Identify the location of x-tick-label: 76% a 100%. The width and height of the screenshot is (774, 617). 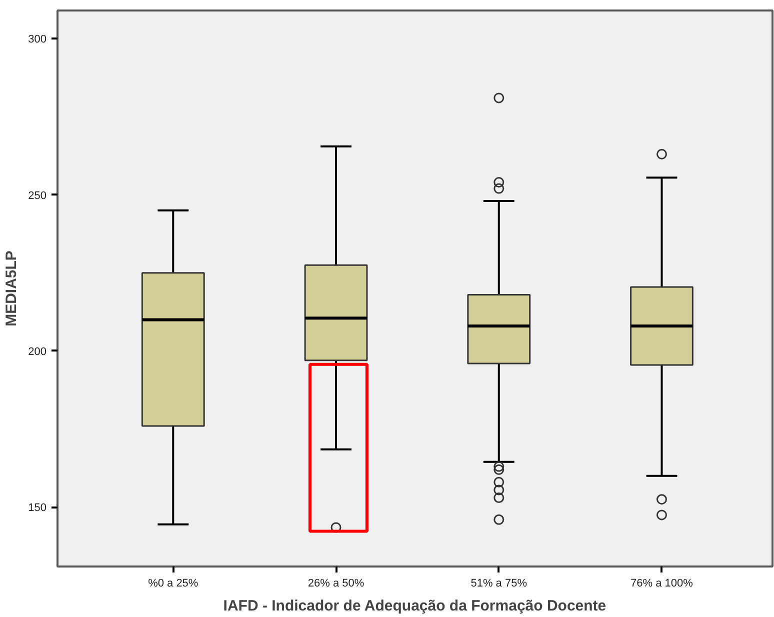
(662, 584).